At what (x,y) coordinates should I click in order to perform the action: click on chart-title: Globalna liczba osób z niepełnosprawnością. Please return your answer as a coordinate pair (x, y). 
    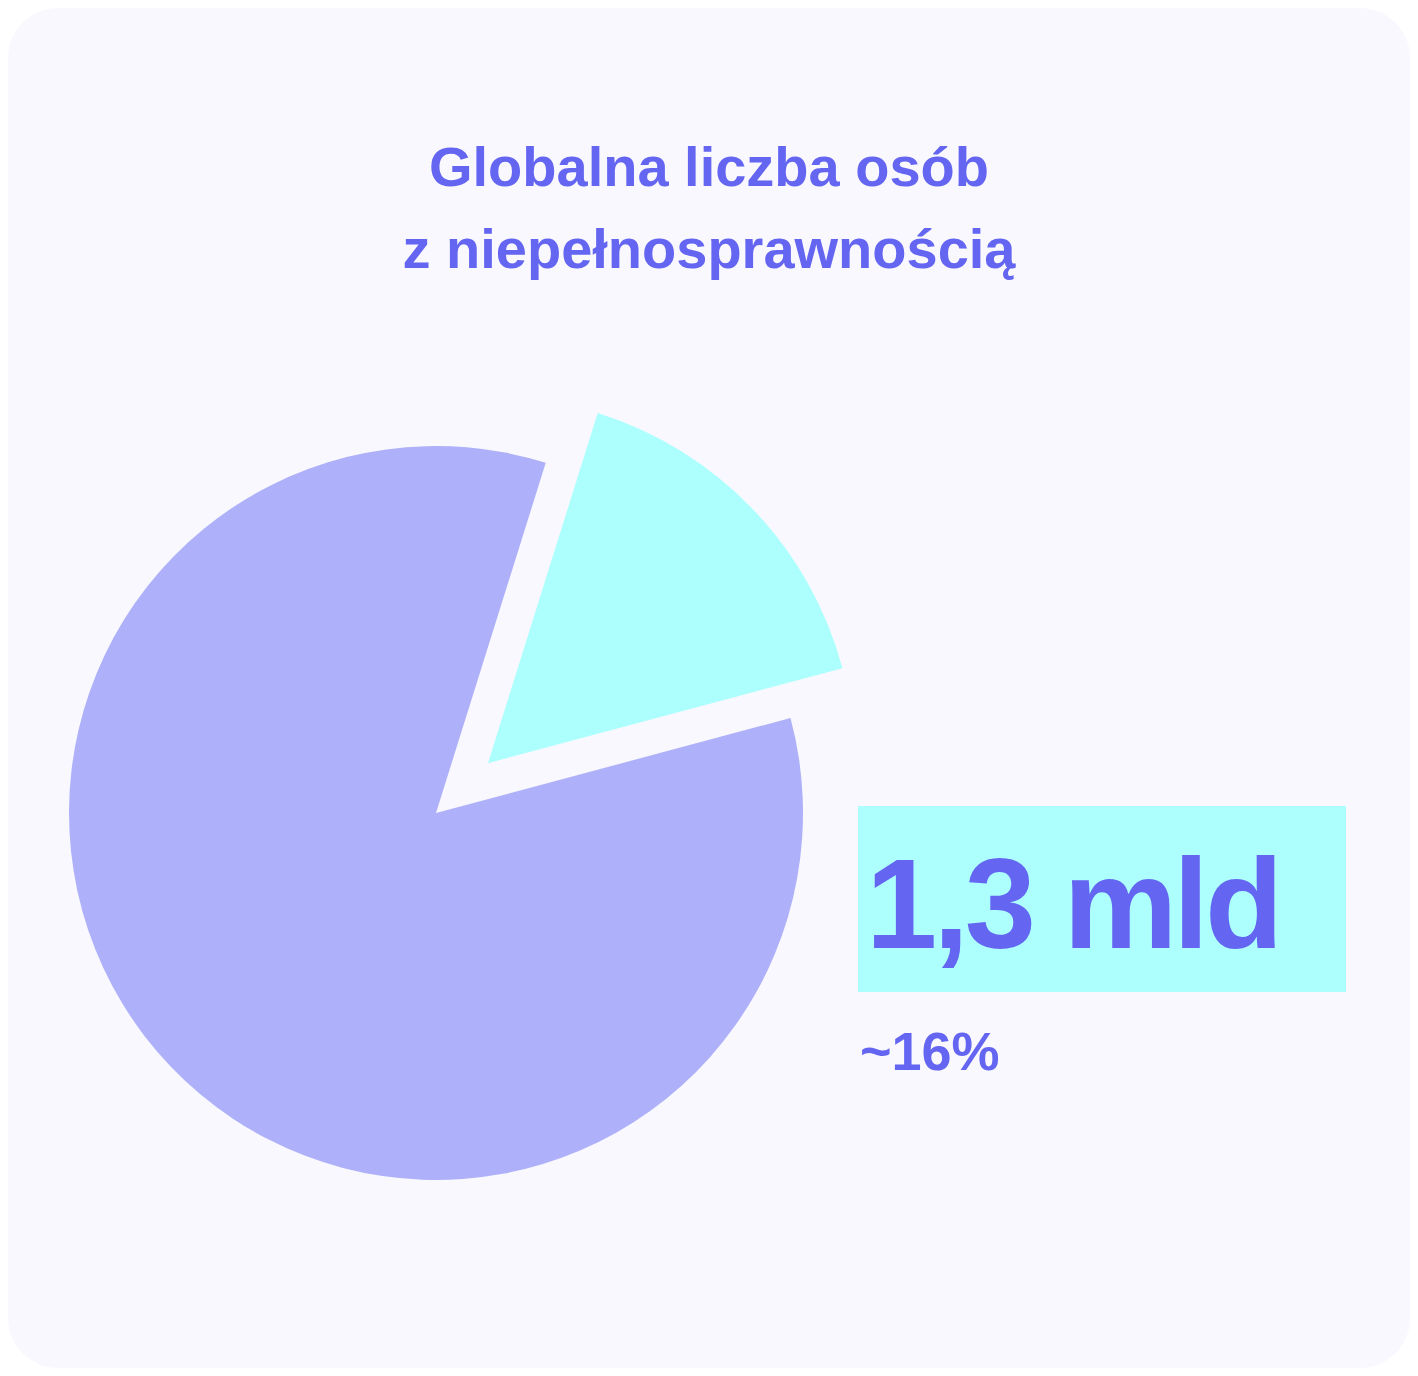
    Looking at the image, I should click on (709, 207).